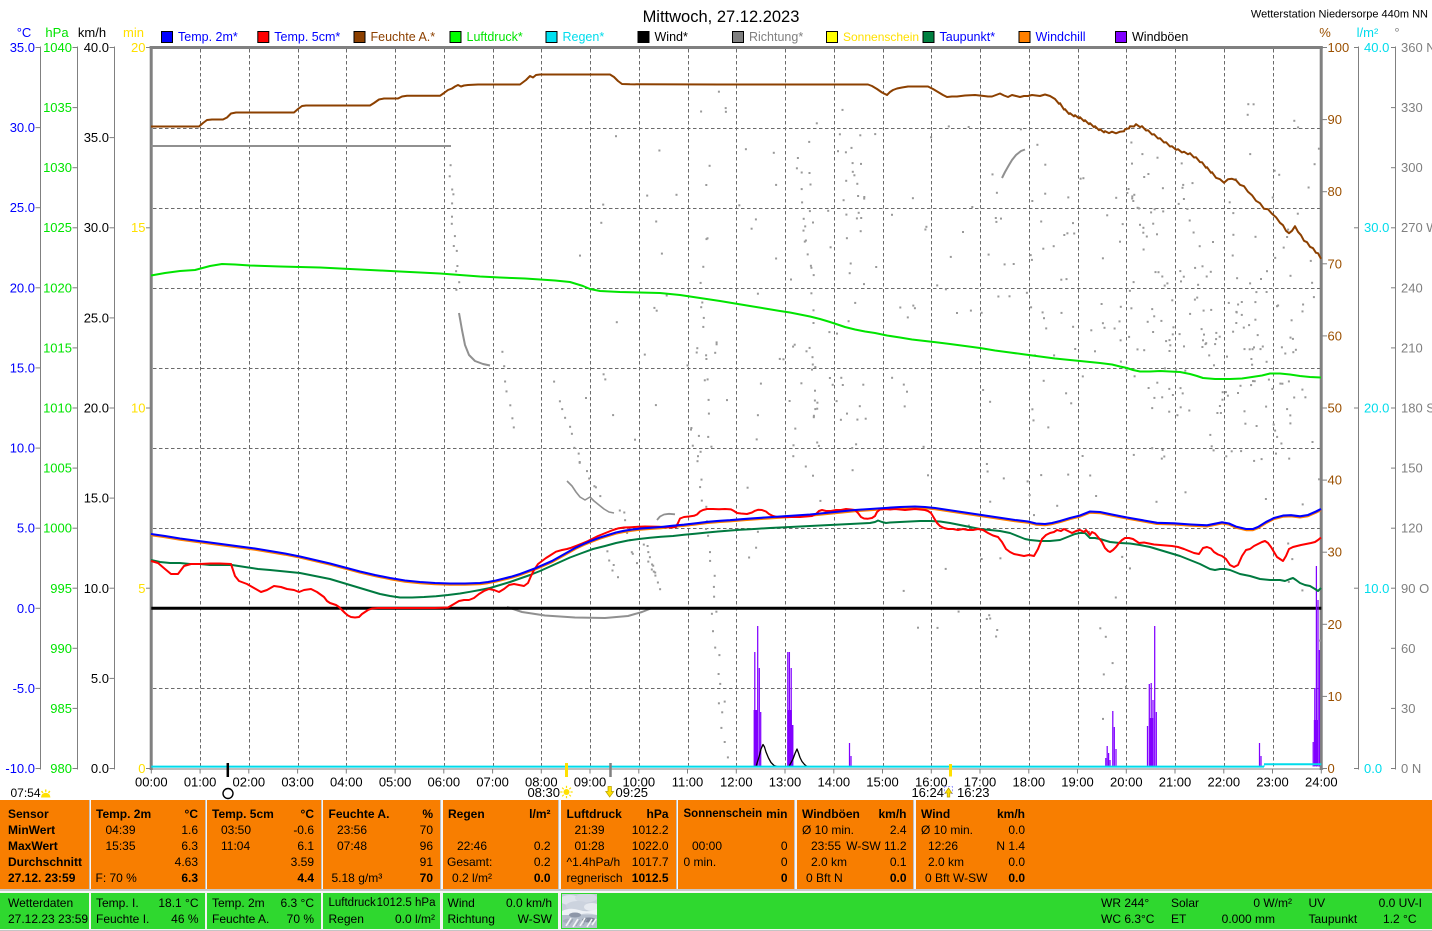 The image size is (1432, 931). I want to click on svg-text: 120, so click(1412, 528).